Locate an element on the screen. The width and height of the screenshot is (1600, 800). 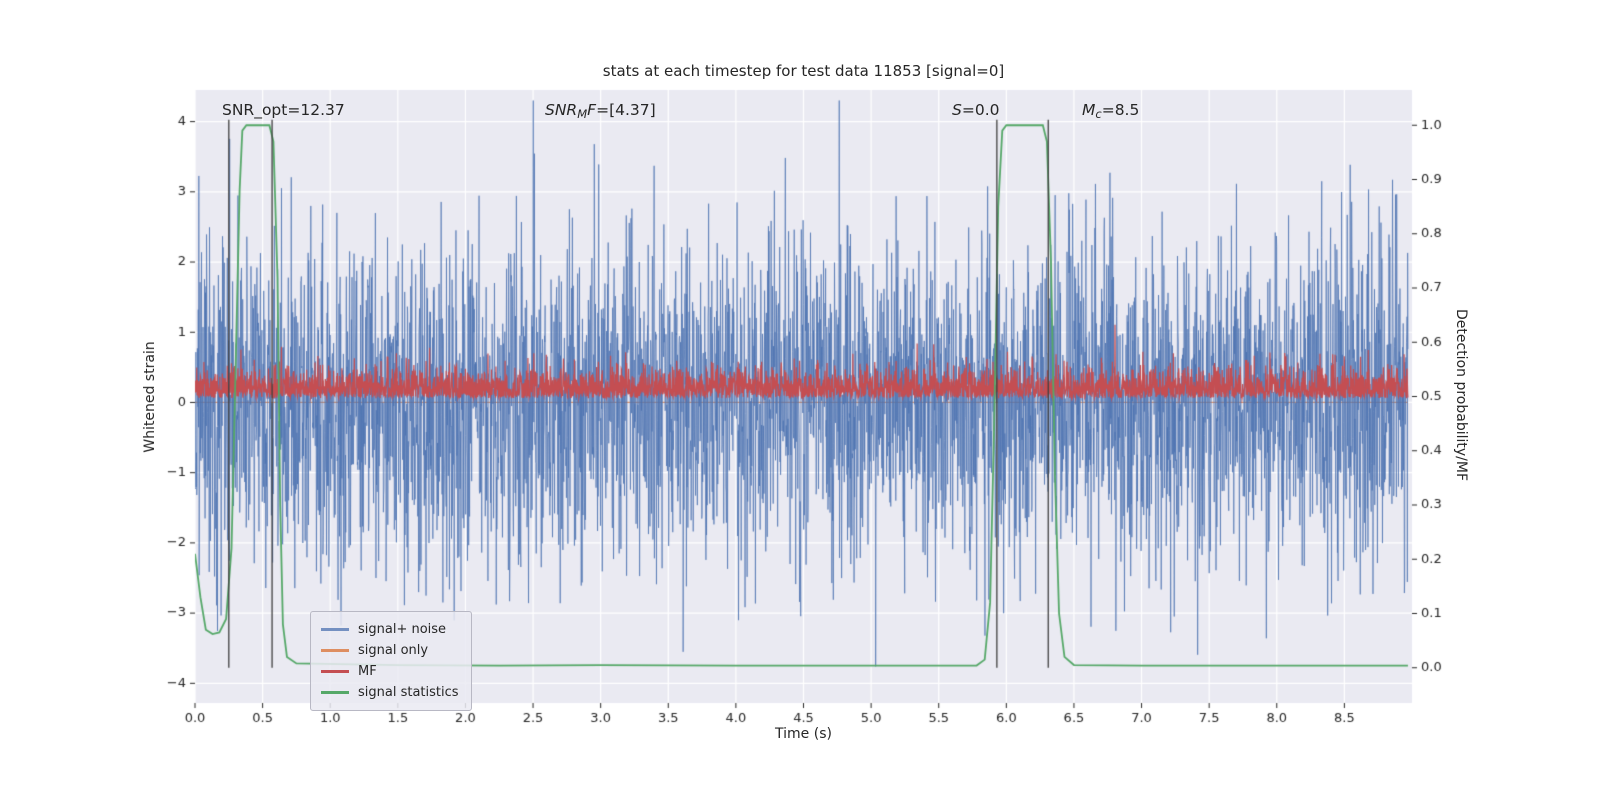
legend-swatch-signal-only is located at coordinates (335, 650).